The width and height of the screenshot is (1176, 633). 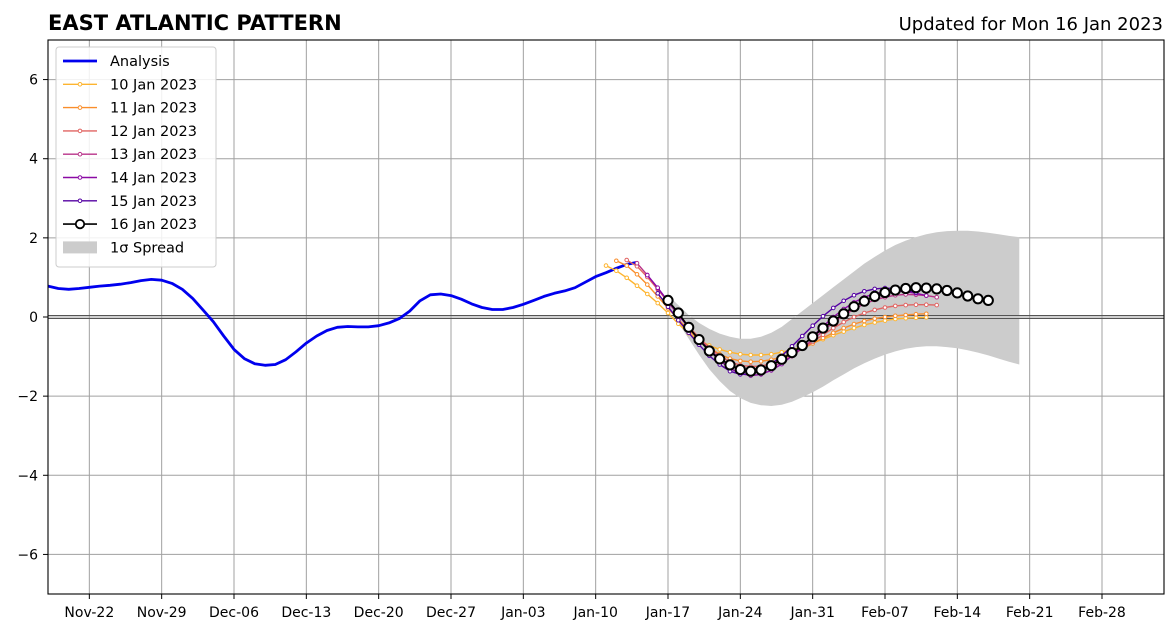 I want to click on x-tick-label: Dec-13, so click(x=306, y=613).